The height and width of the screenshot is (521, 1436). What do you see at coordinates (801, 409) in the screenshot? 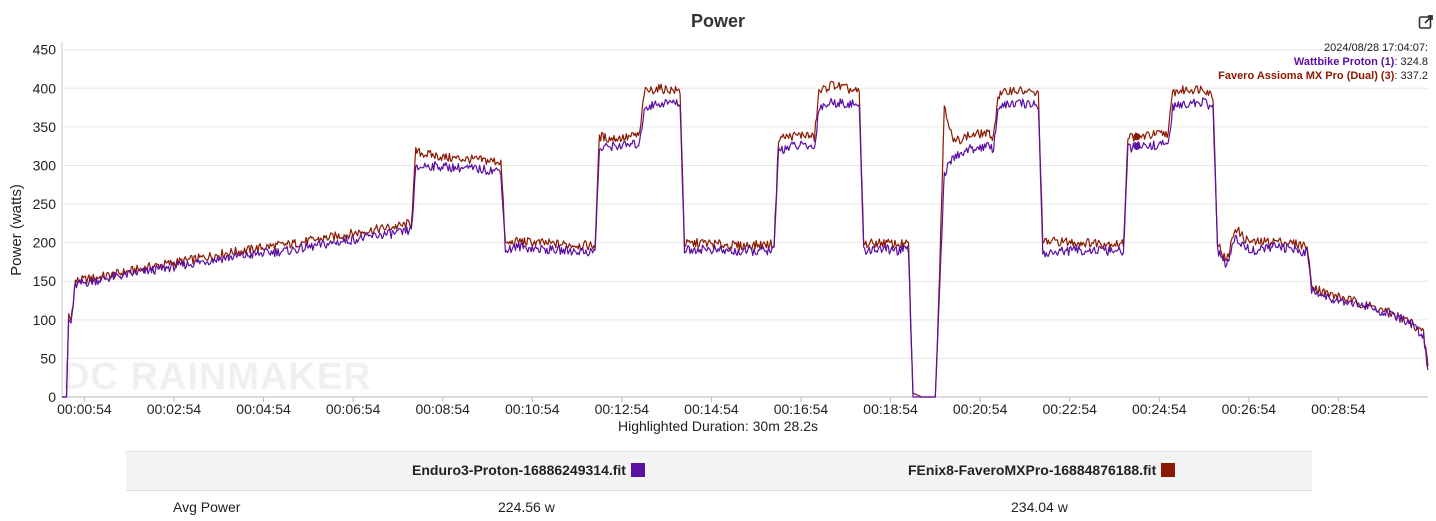
I see `x-tick-label: 00:16:54` at bounding box center [801, 409].